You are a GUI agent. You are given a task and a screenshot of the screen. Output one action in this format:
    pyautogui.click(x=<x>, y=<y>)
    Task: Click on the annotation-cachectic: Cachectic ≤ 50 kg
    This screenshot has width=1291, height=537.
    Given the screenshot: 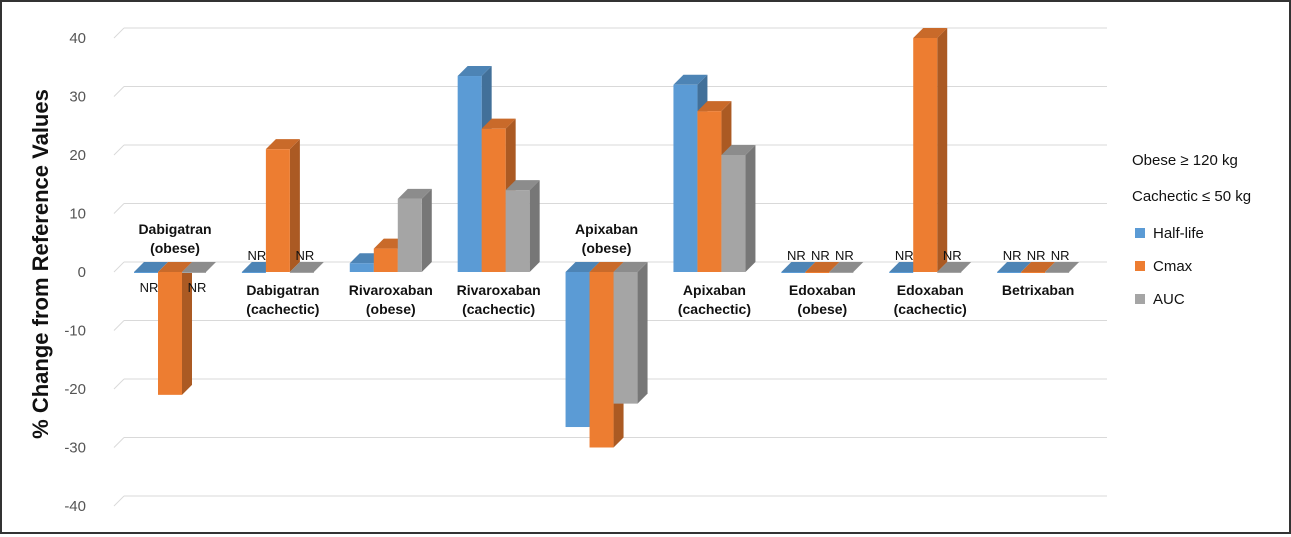 What is the action you would take?
    pyautogui.click(x=1191, y=196)
    